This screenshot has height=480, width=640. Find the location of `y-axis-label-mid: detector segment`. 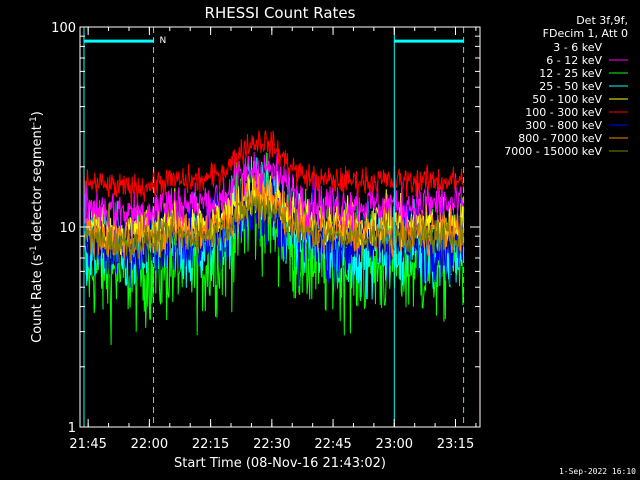

y-axis-label-mid: detector segment is located at coordinates (37, 185).